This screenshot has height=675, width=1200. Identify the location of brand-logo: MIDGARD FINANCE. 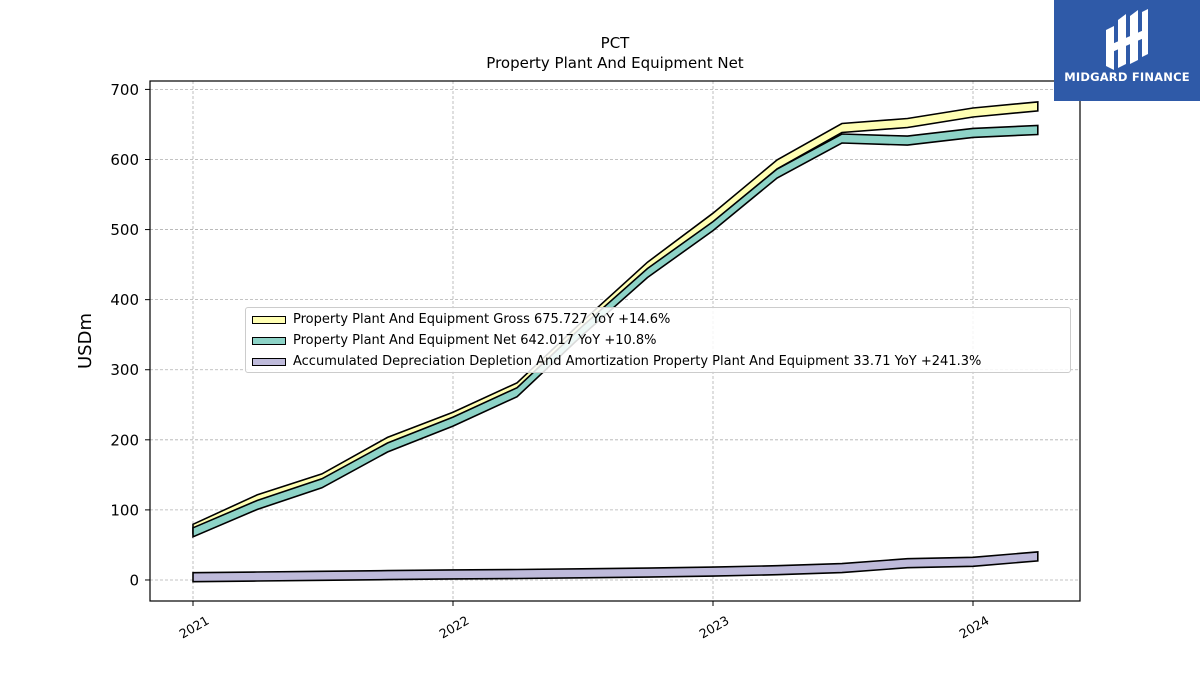
(1127, 50).